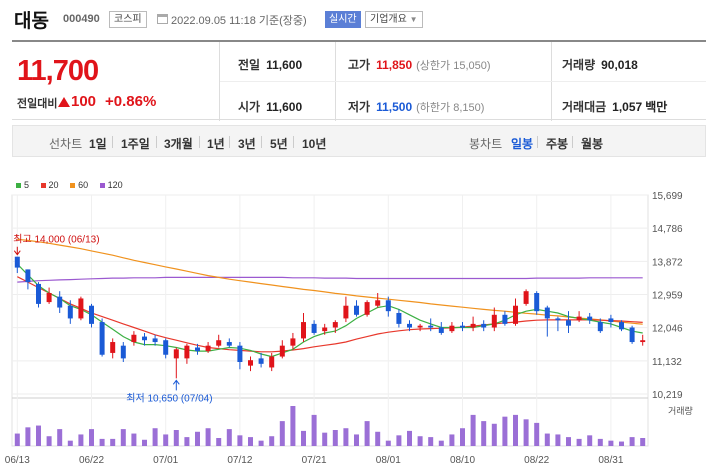 The height and width of the screenshot is (469, 707). Describe the element at coordinates (178, 144) in the screenshot. I see `period-3m: 3개월` at that location.